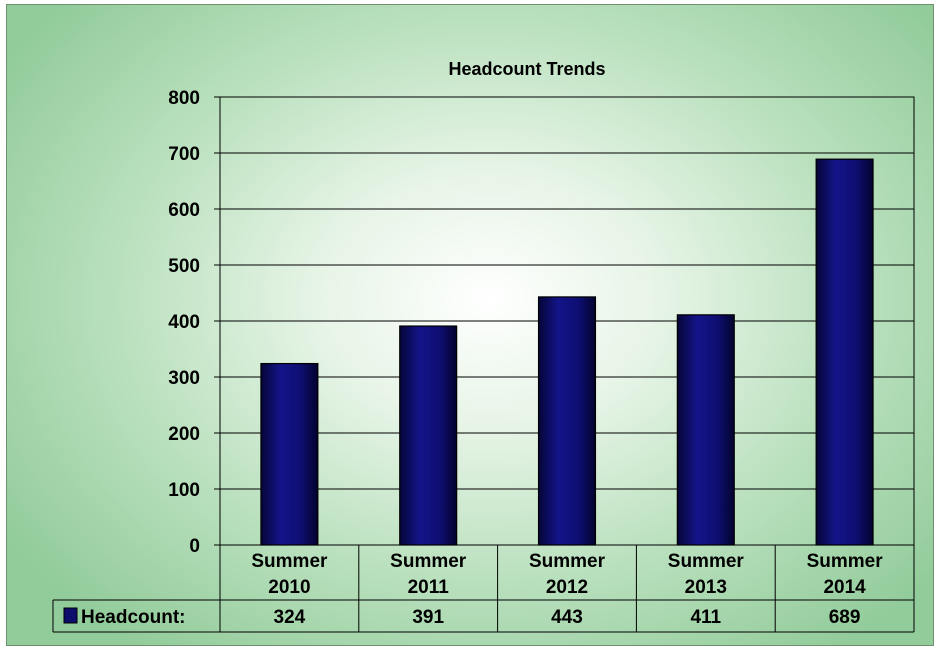 The image size is (942, 652). I want to click on data-table-value: 411, so click(705, 617).